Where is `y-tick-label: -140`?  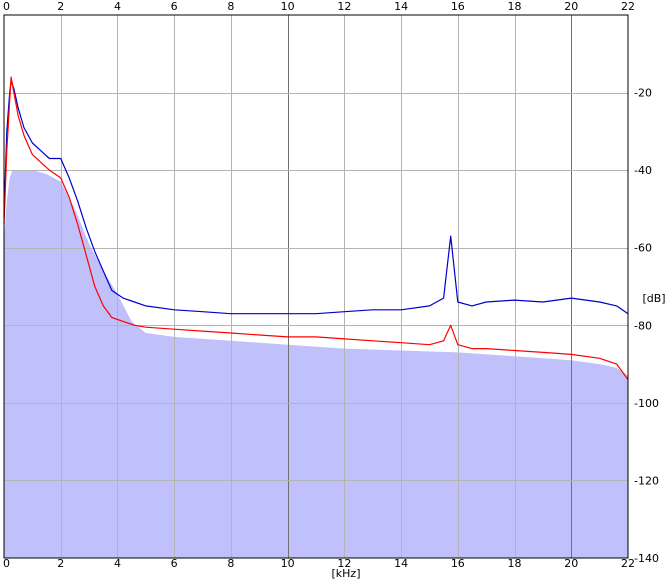 y-tick-label: -140 is located at coordinates (646, 558).